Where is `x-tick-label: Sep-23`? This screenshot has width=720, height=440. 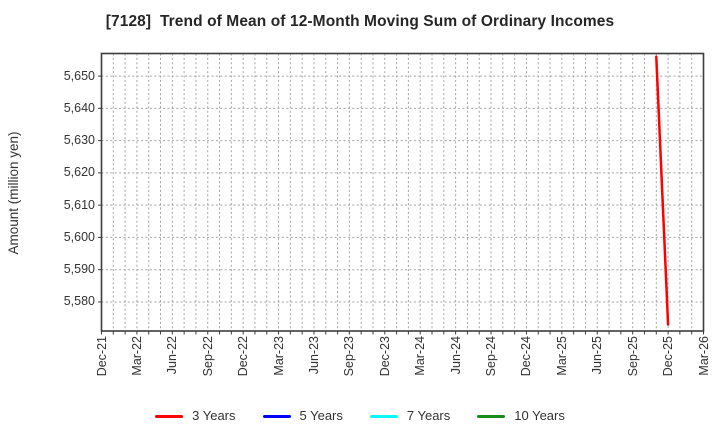 x-tick-label: Sep-23 is located at coordinates (349, 356).